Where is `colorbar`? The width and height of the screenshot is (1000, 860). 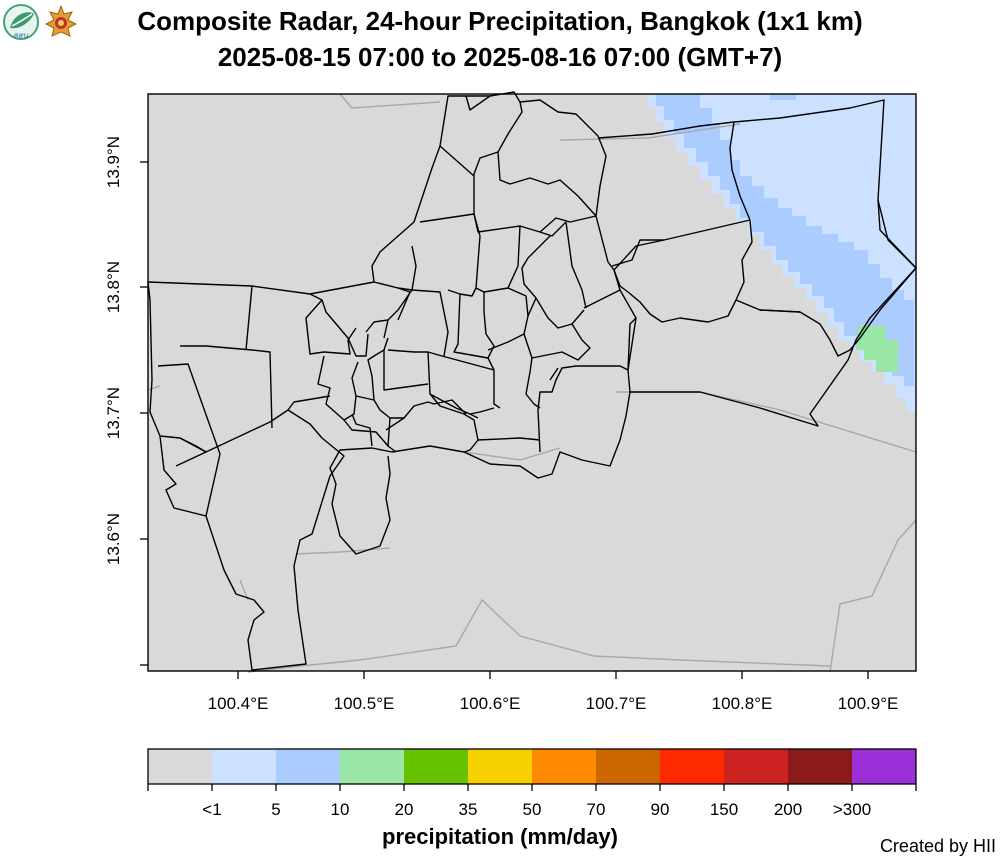 colorbar is located at coordinates (532, 769).